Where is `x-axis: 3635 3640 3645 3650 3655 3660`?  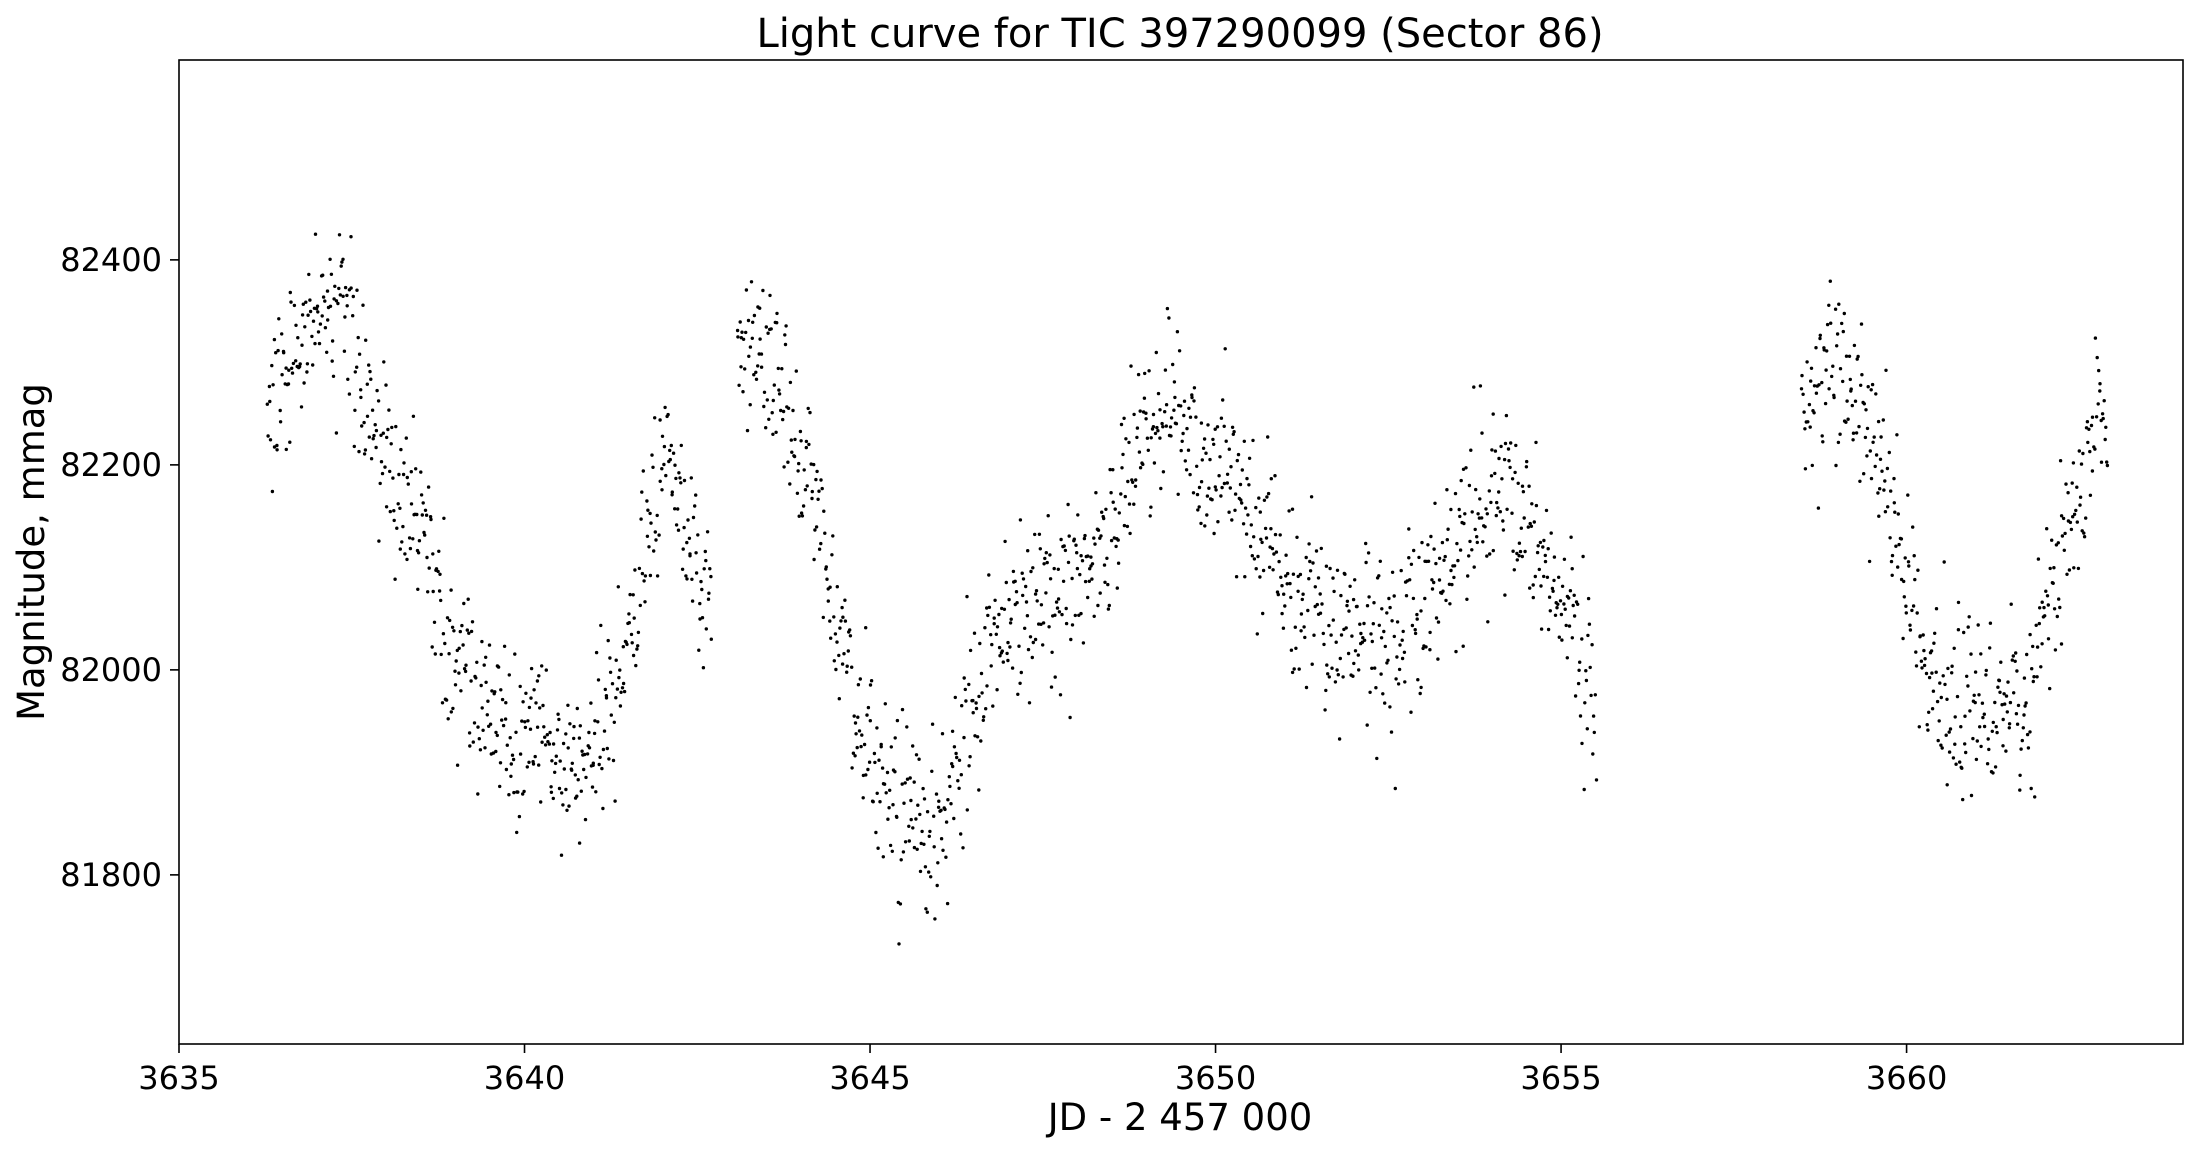
x-axis: 3635 3640 3645 3650 3655 3660 is located at coordinates (1042, 1070).